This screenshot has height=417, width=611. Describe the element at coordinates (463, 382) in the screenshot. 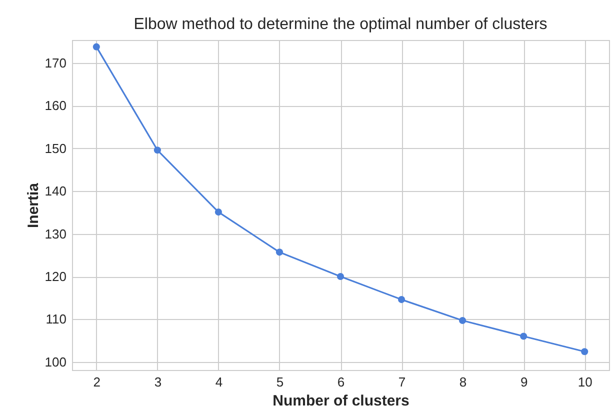

I see `x-tick-label: 8` at that location.